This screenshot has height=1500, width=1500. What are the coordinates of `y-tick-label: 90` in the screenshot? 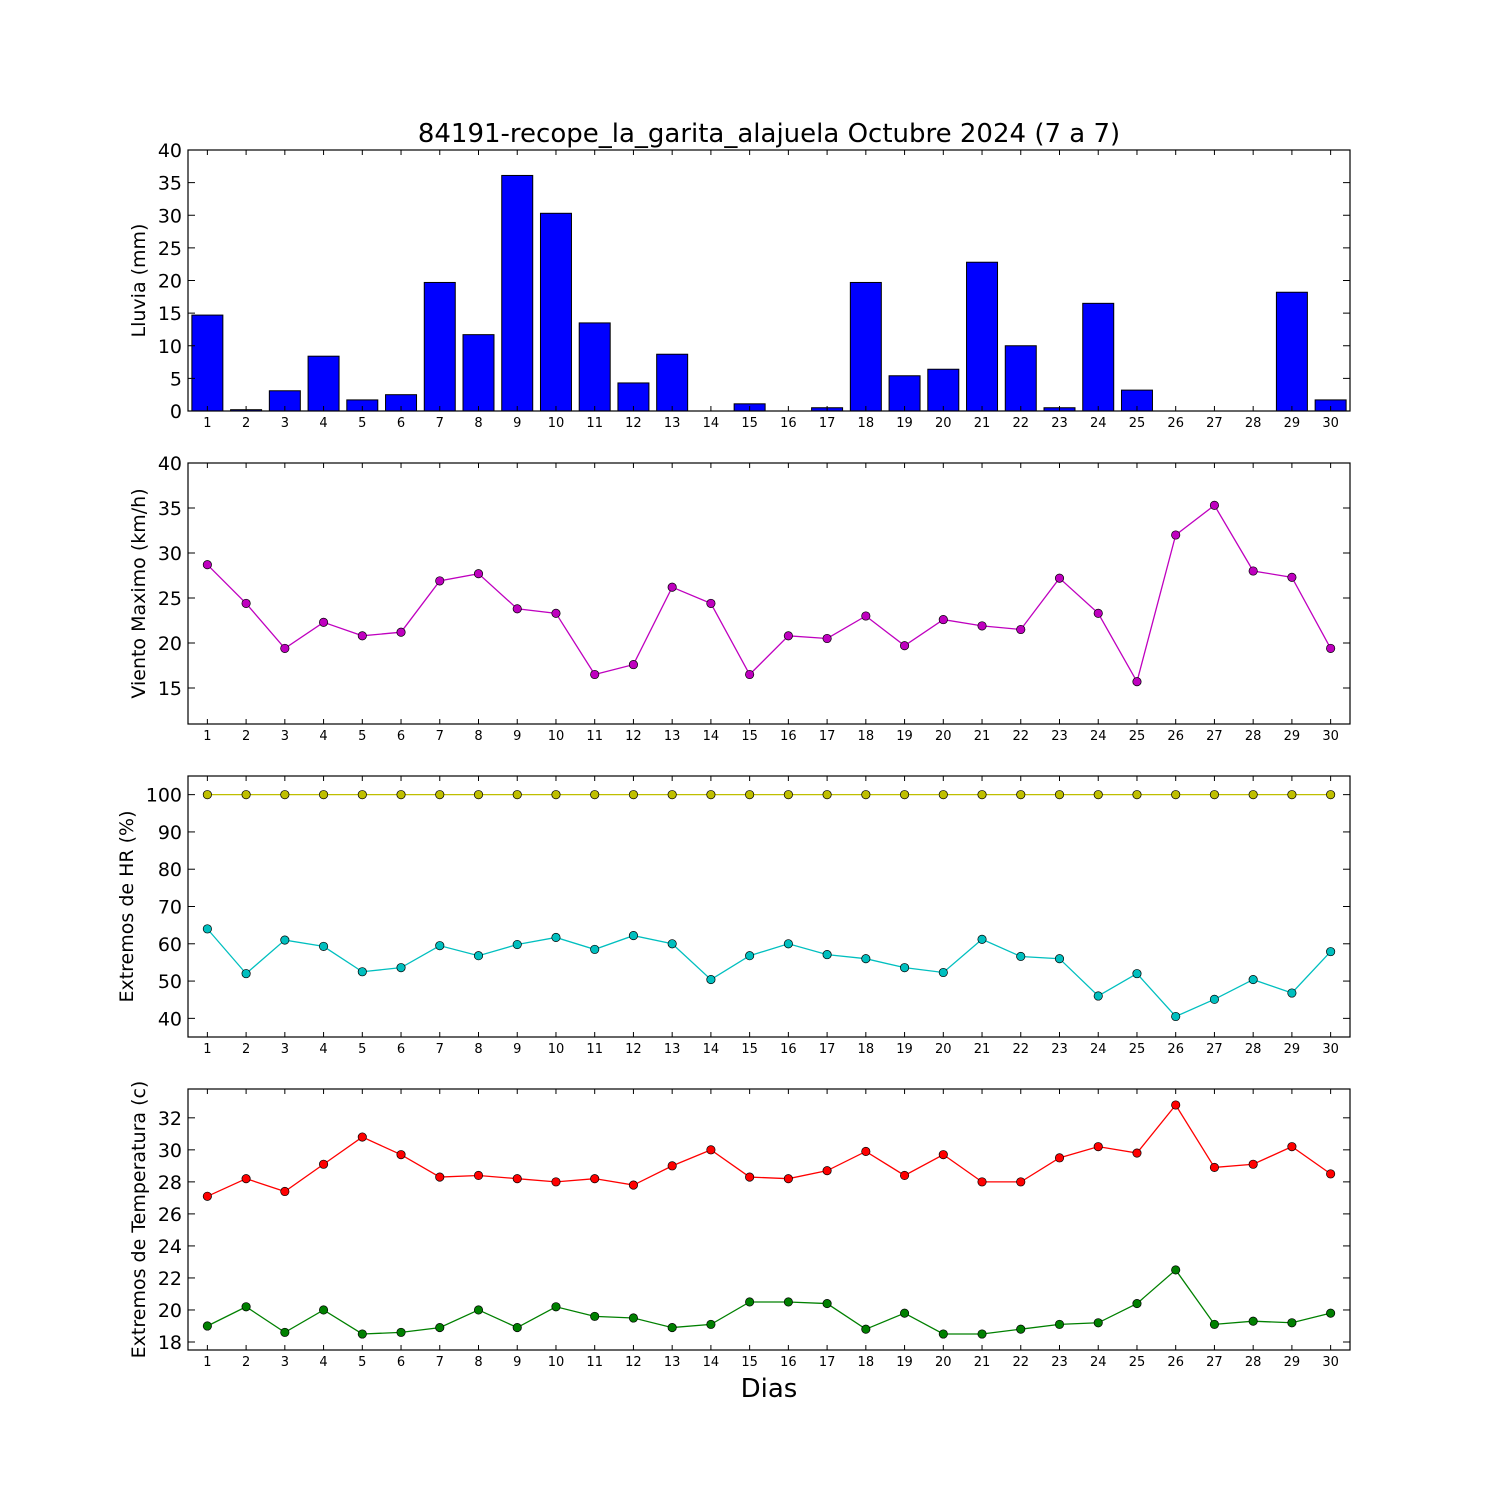 It's located at (170, 833).